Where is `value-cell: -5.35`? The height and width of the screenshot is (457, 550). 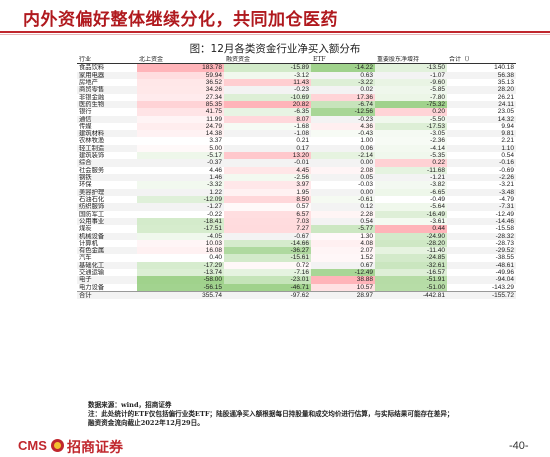 value-cell: -5.35 is located at coordinates (411, 156).